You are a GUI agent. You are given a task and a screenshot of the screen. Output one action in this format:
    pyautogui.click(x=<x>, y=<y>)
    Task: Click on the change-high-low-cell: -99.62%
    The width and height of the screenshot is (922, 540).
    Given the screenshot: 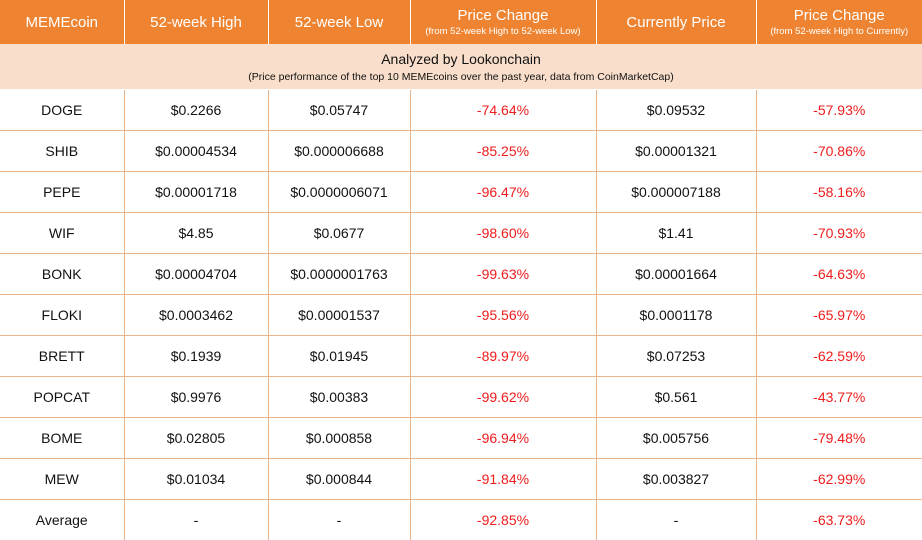 What is the action you would take?
    pyautogui.click(x=502, y=397)
    